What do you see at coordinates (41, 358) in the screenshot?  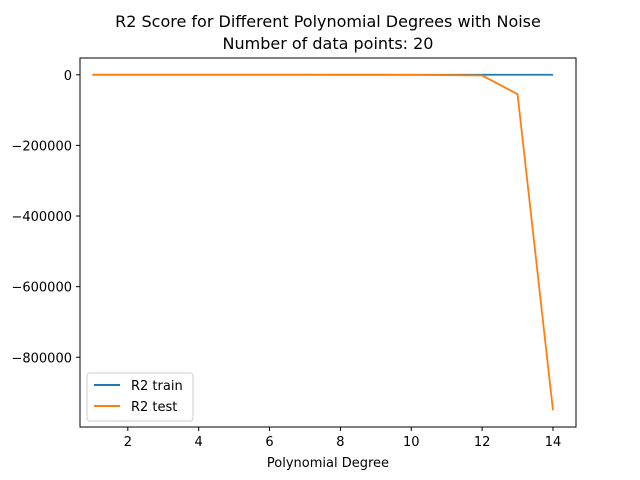 I see `y-tick-label: −800000` at bounding box center [41, 358].